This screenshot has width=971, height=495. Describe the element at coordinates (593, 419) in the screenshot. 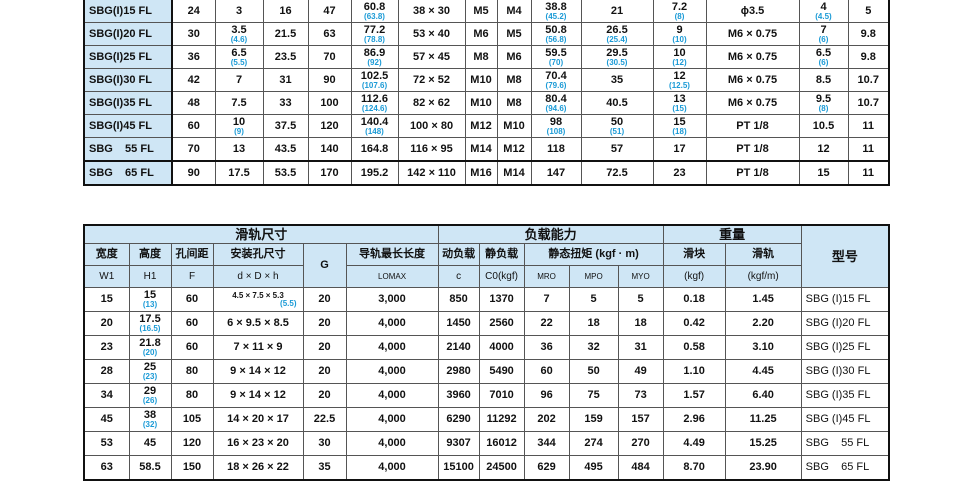

I see `table-cell: 159` at that location.